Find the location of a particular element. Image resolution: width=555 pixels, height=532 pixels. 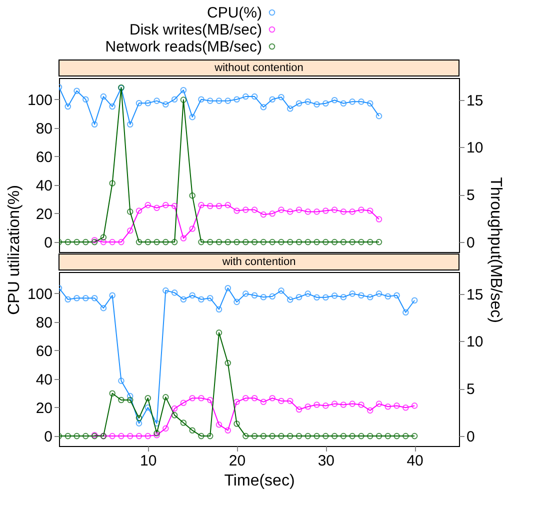

y-tick-label: 60 is located at coordinates (44, 351).